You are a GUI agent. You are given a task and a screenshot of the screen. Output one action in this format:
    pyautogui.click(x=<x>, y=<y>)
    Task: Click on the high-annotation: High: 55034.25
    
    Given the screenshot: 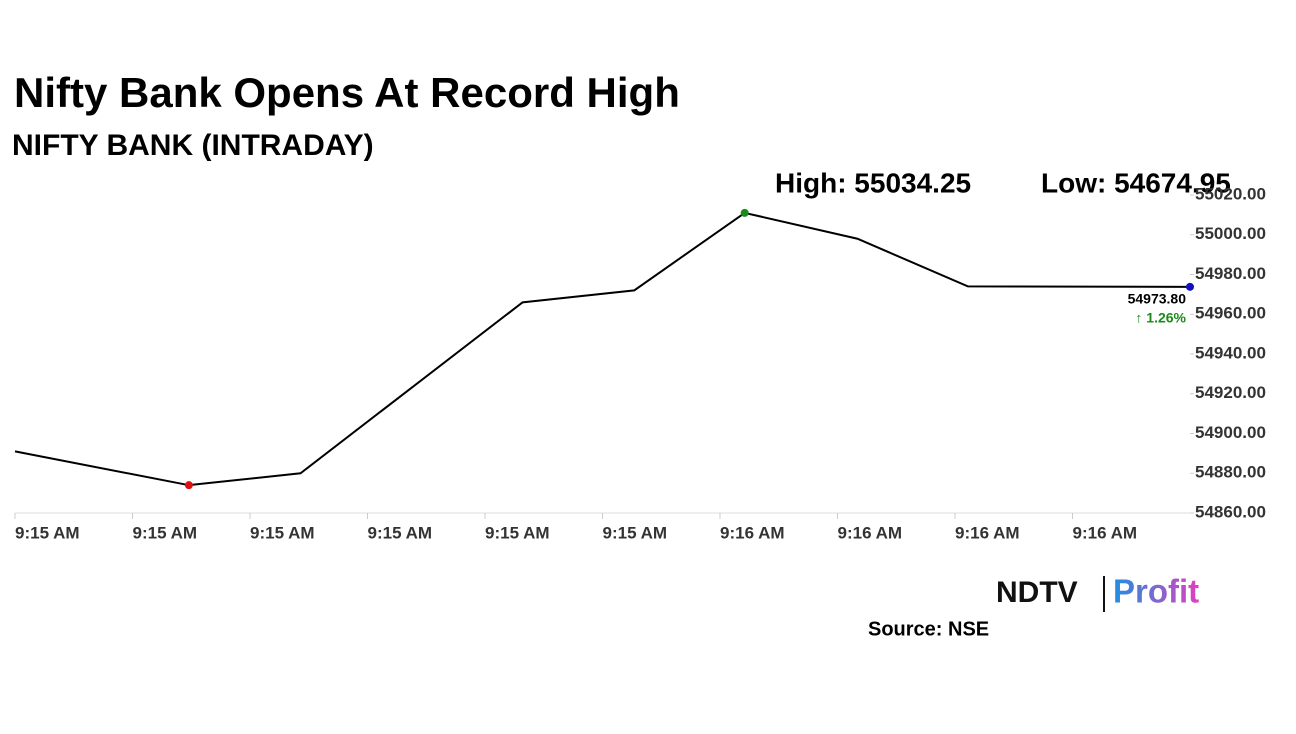 What is the action you would take?
    pyautogui.click(x=873, y=182)
    